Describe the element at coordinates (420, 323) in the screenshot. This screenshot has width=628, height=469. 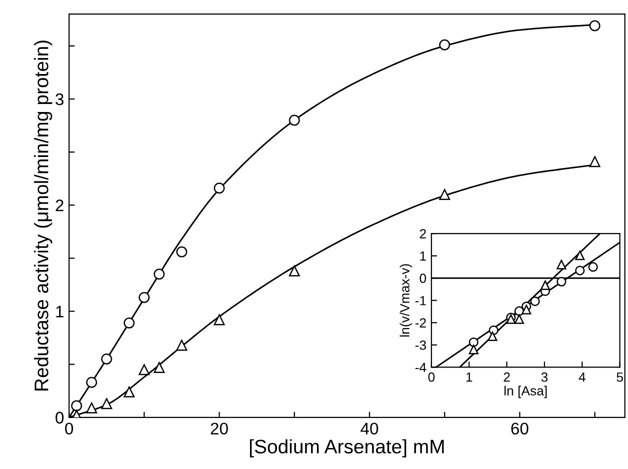
I see `y-tick-label: -2` at that location.